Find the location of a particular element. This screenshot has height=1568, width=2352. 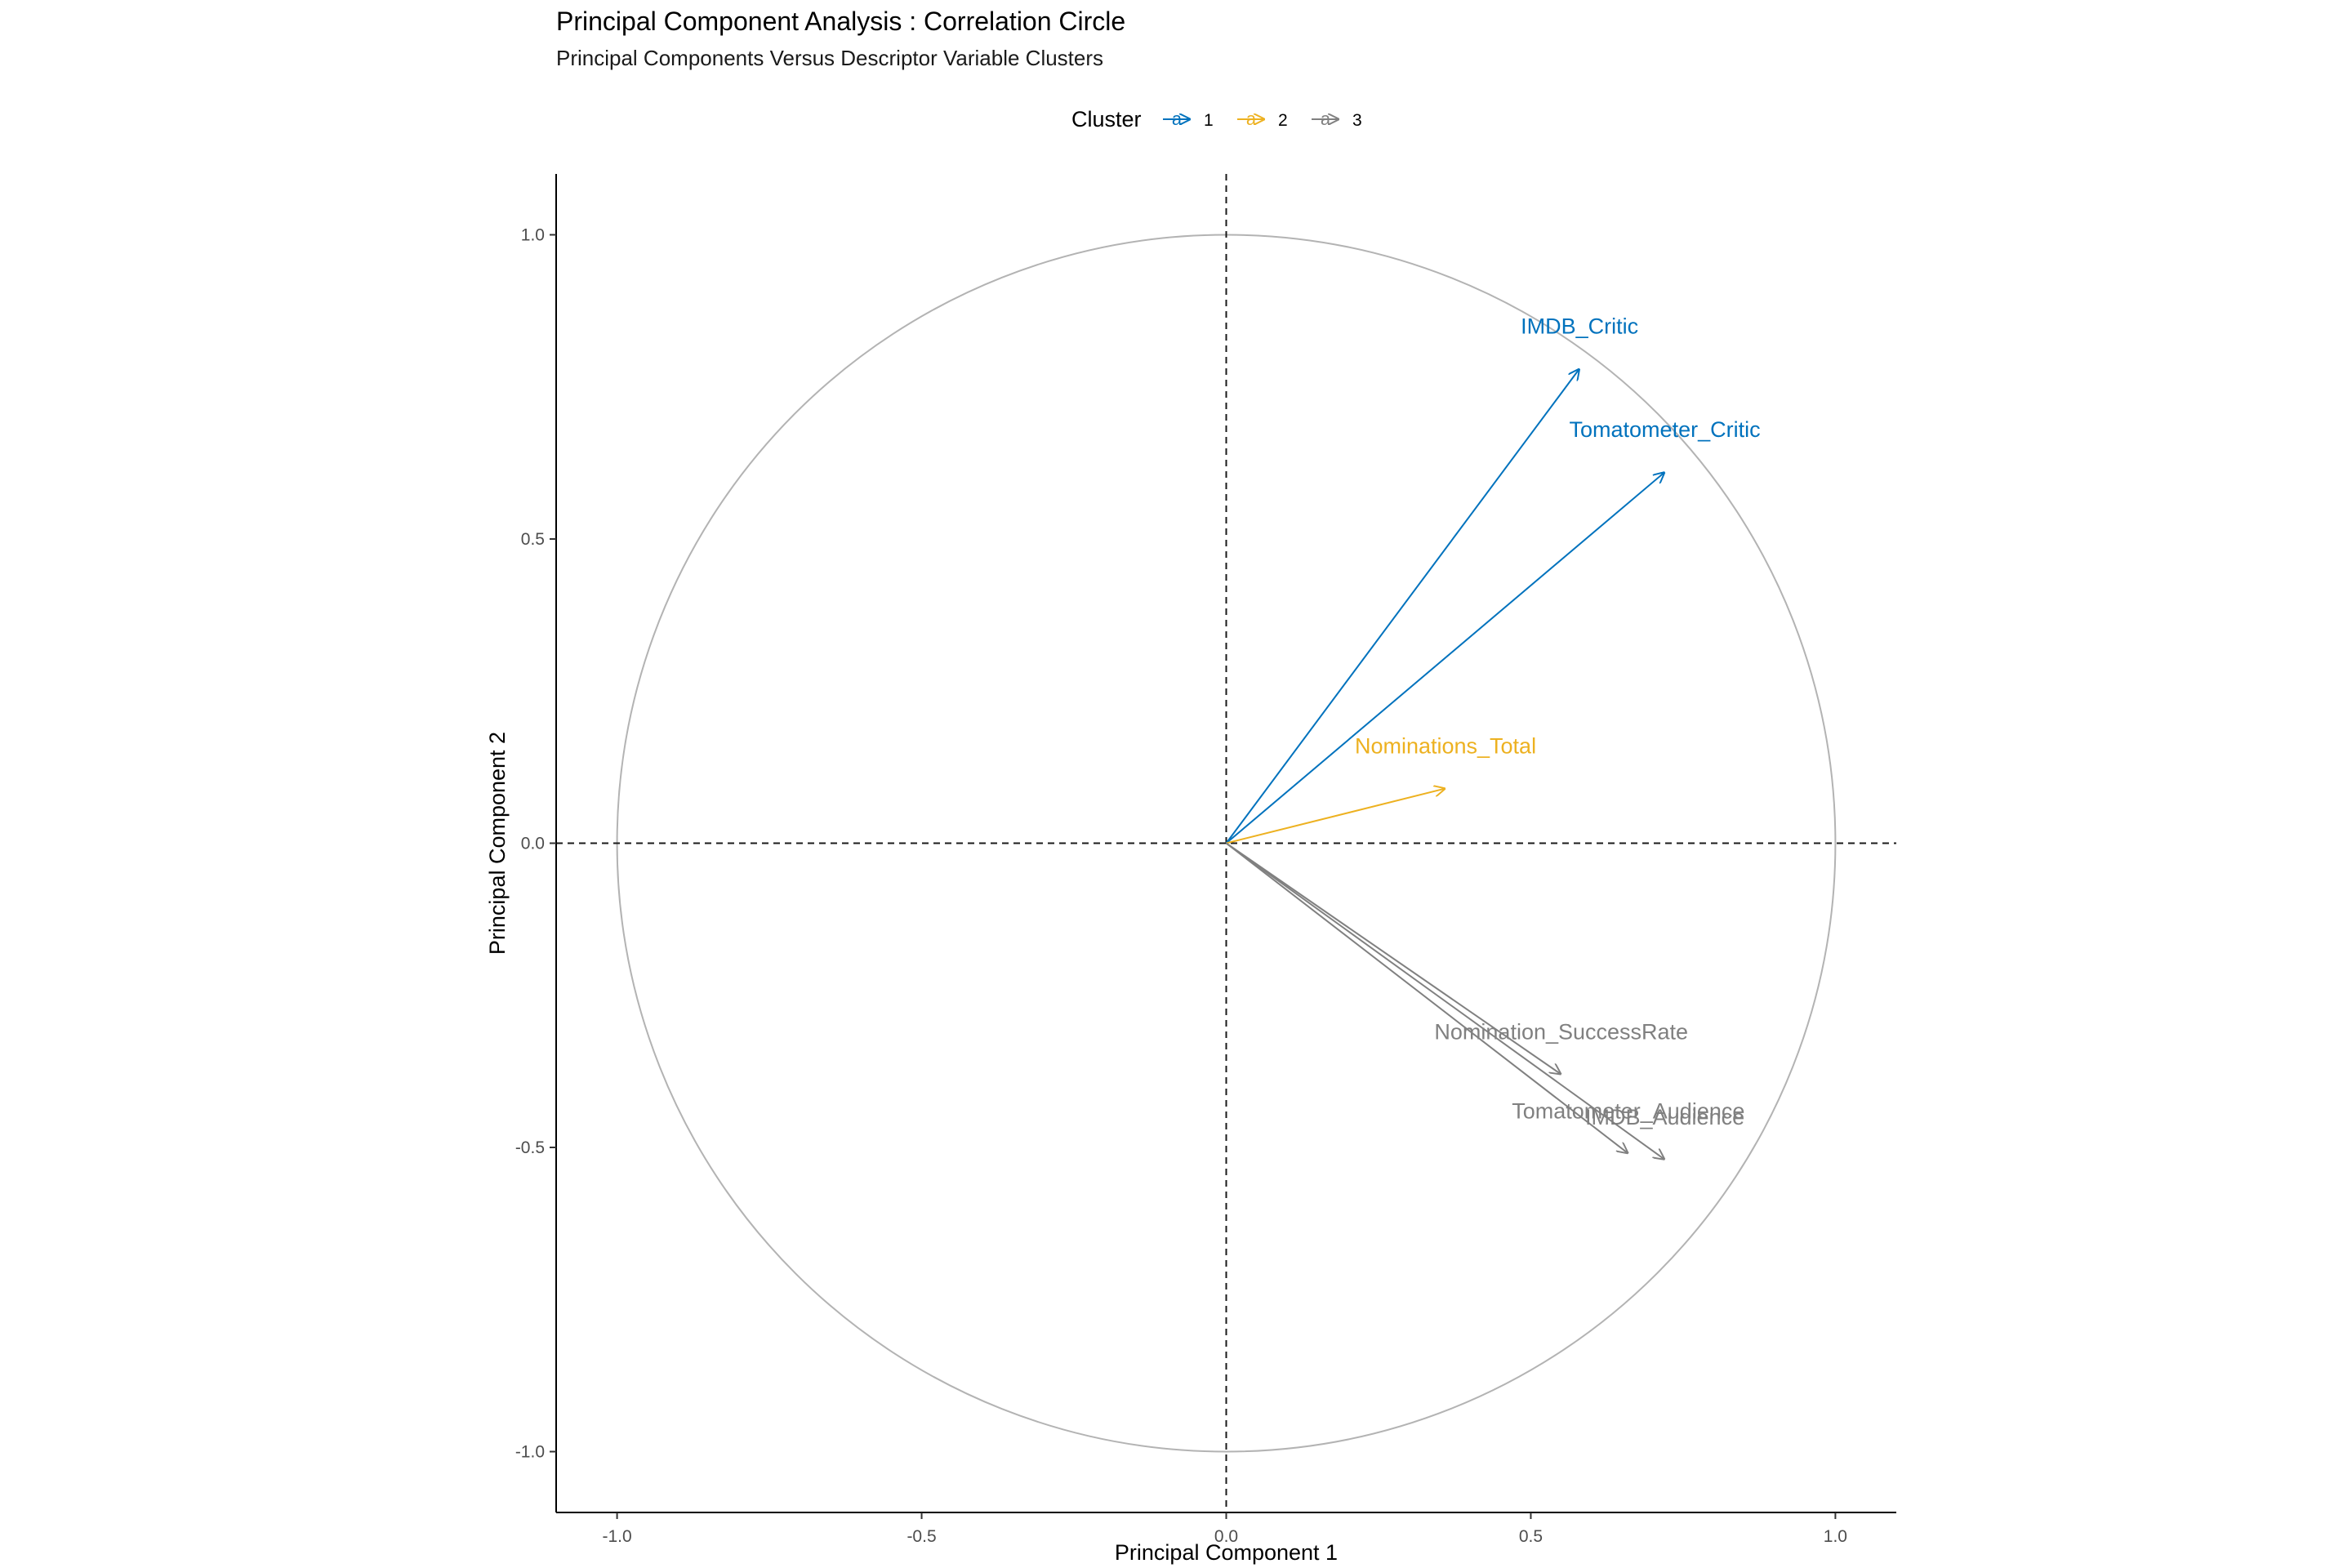

x-tick-label: -0.5 is located at coordinates (921, 1536).